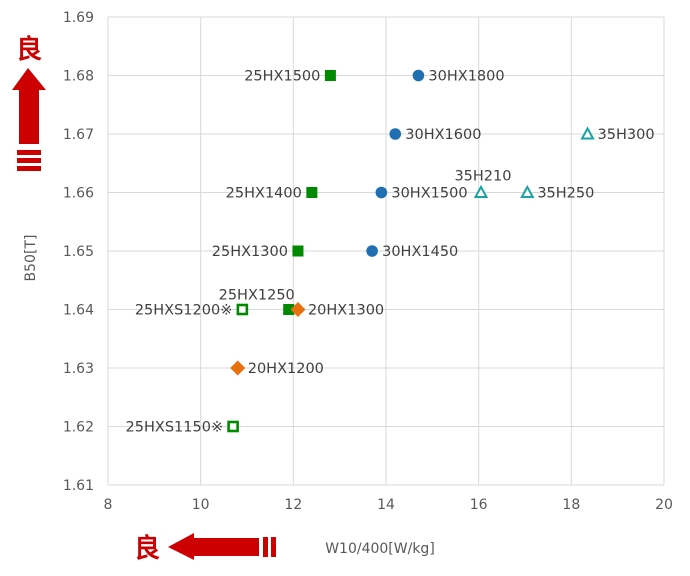 The width and height of the screenshot is (690, 576). Describe the element at coordinates (380, 549) in the screenshot. I see `x-axis-title: W10/400[W/kg]` at that location.